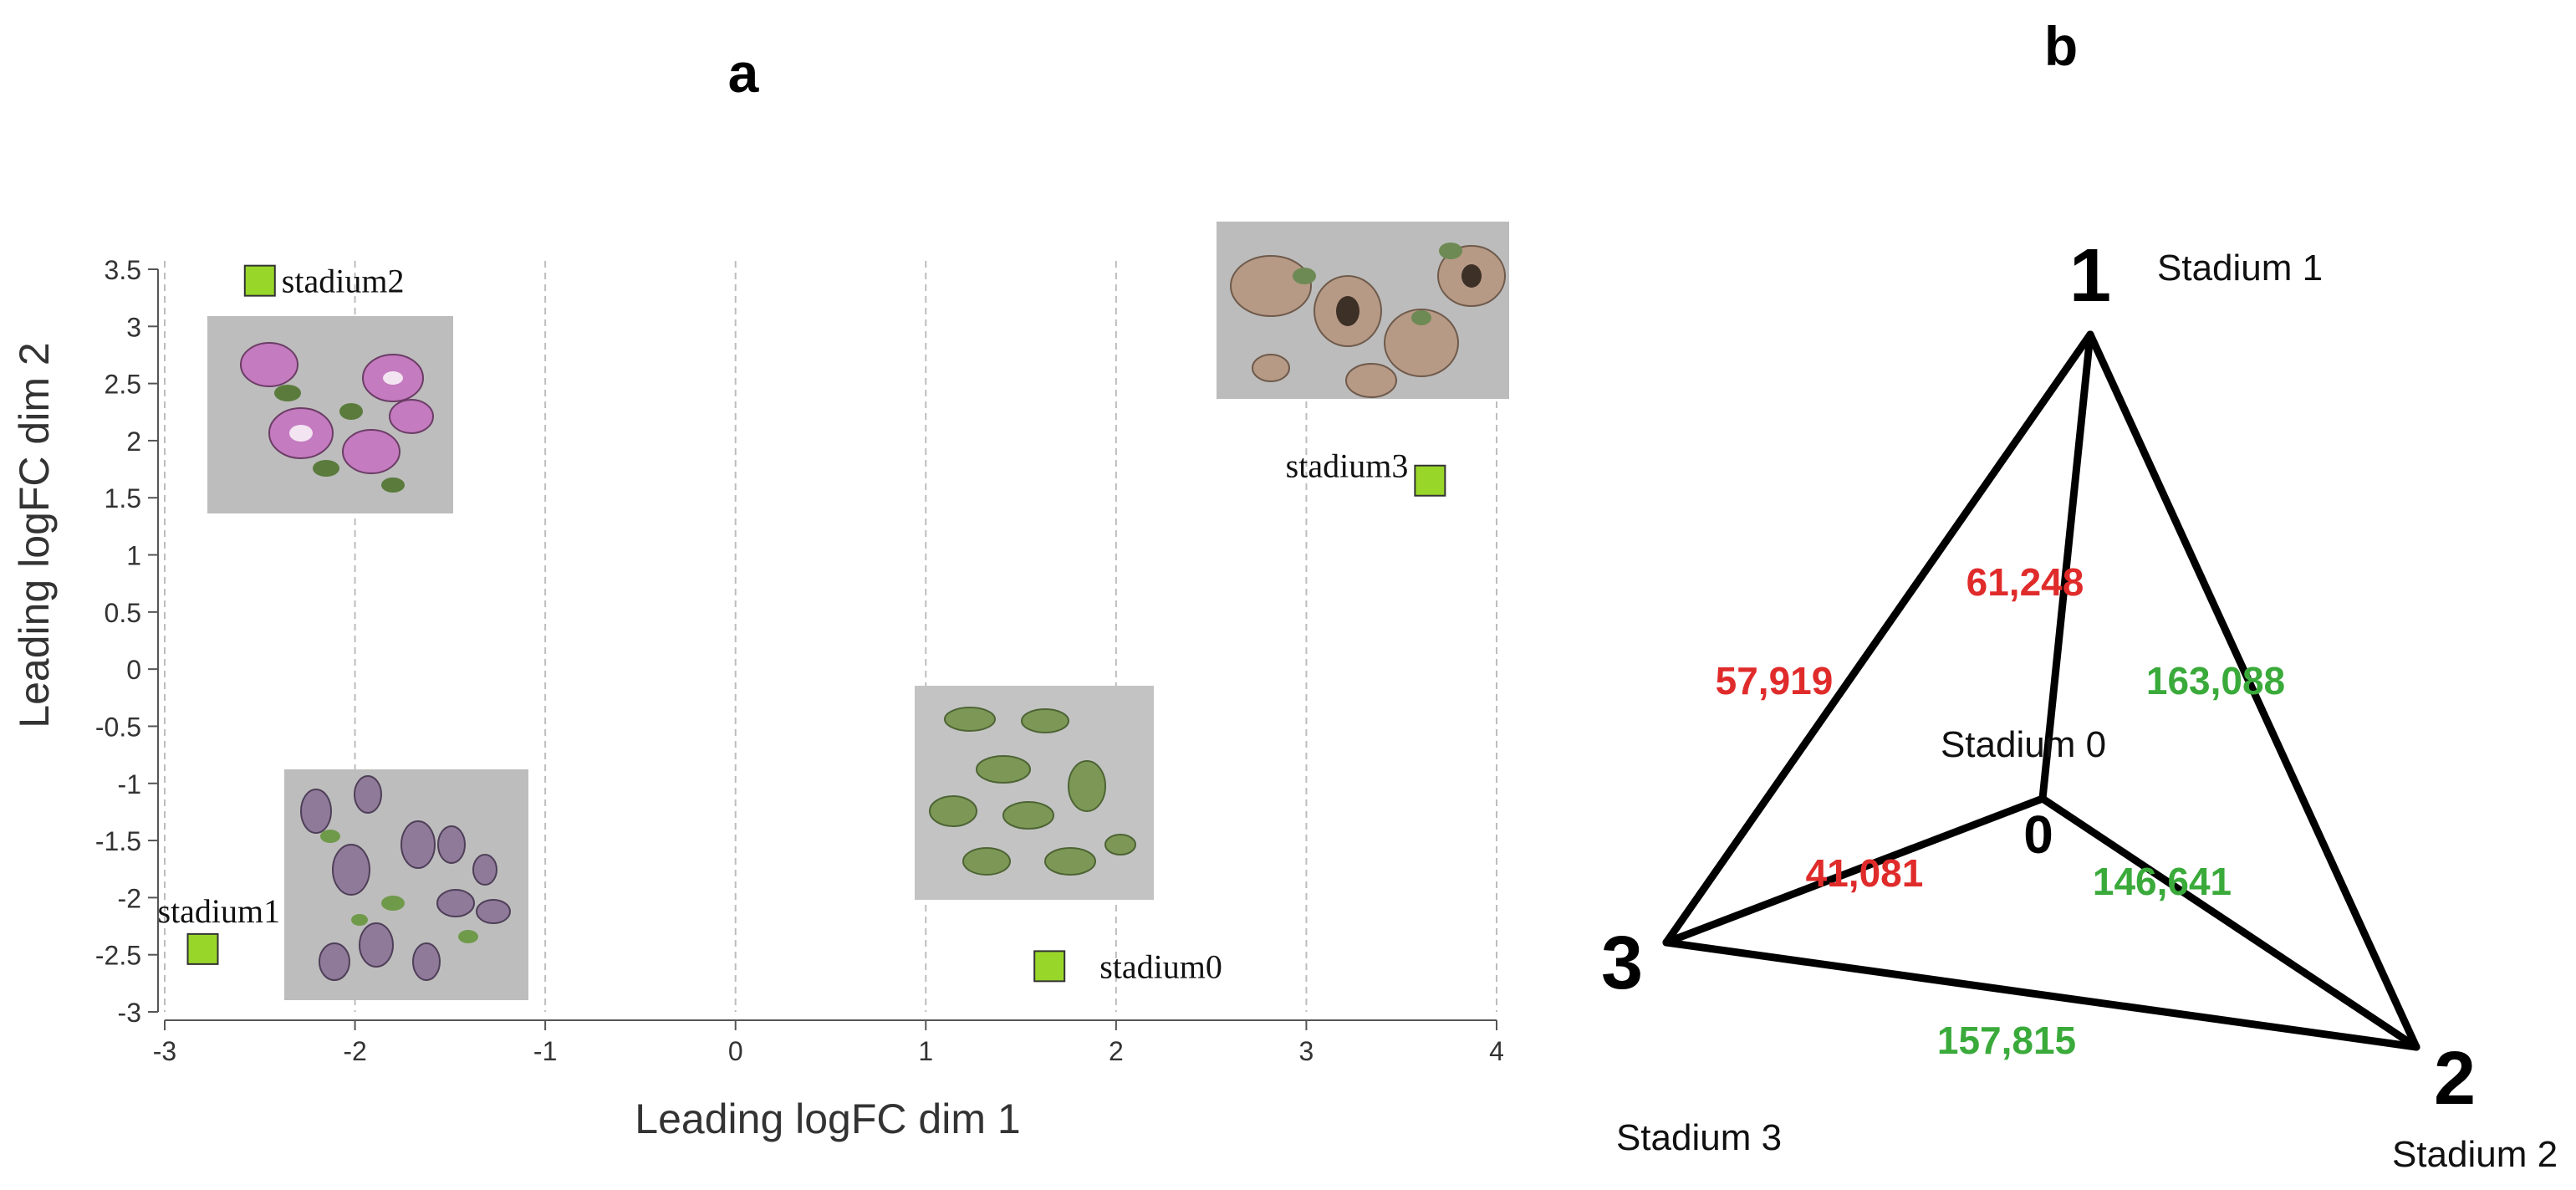 Image resolution: width=2576 pixels, height=1190 pixels. What do you see at coordinates (2455, 1079) in the screenshot?
I see `node-number-2: 2` at bounding box center [2455, 1079].